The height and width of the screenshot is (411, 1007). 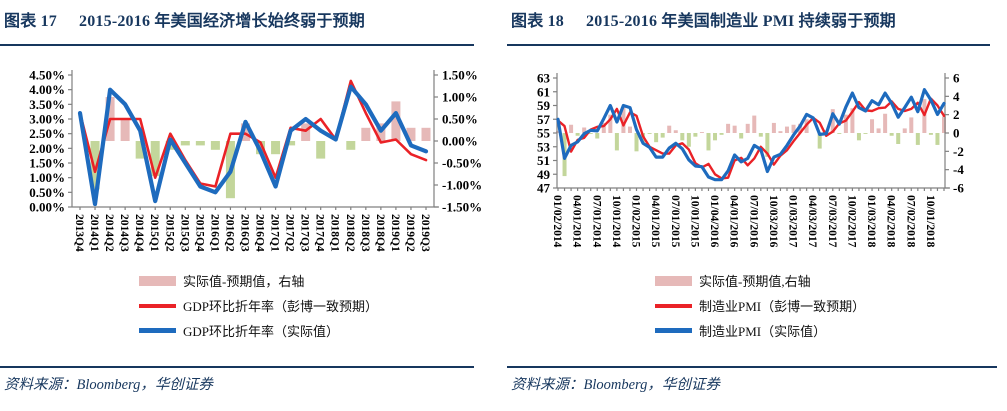 I want to click on x-axis-tick-label: 2014Q4, so click(x=139, y=233).